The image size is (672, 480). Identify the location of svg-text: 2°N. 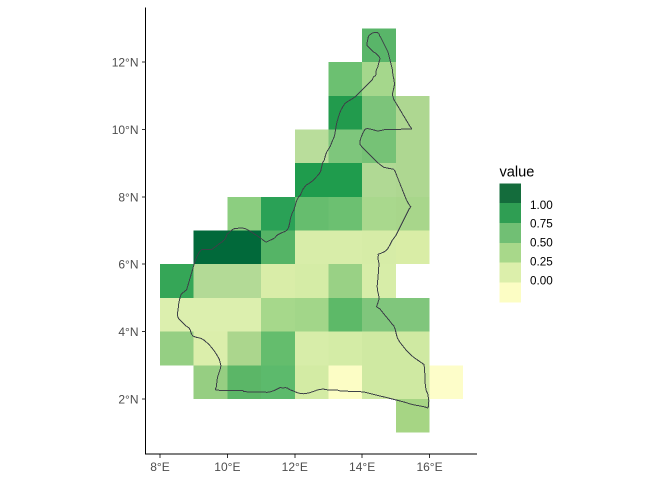
(128, 399).